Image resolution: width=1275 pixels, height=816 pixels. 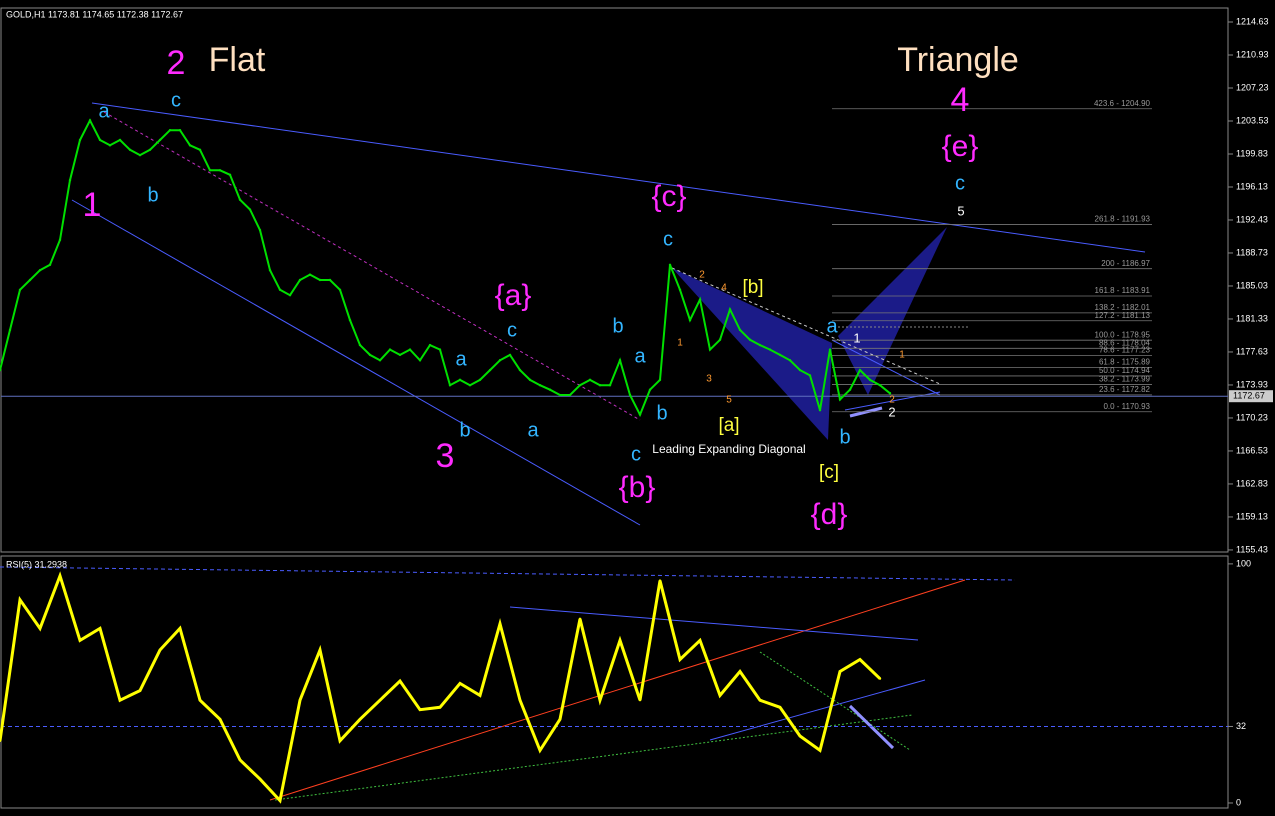 What do you see at coordinates (1125, 362) in the screenshot?
I see `fib-label: 61.8 - 1175.89` at bounding box center [1125, 362].